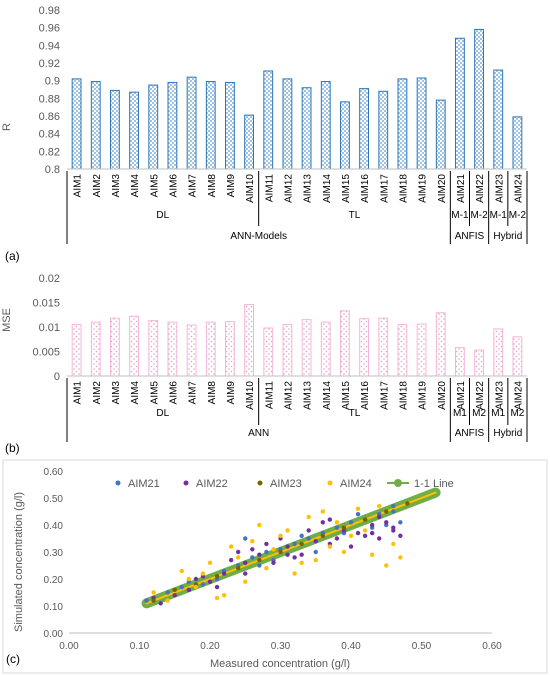 This screenshot has height=675, width=550. I want to click on a-ytick-label: 0.94, so click(49, 46).